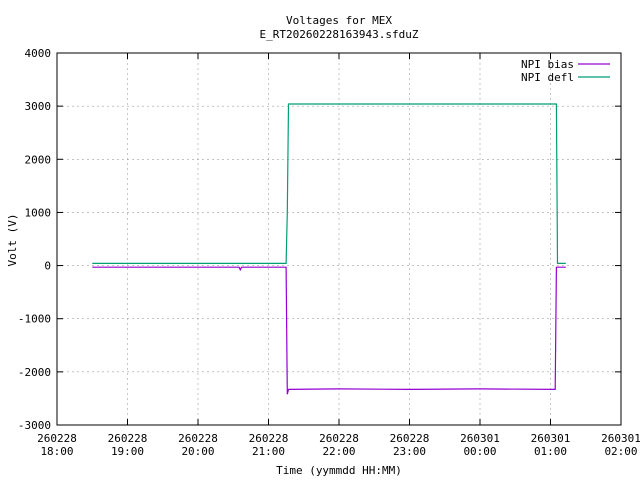  Describe the element at coordinates (47, 266) in the screenshot. I see `y-tick-label: 0` at that location.